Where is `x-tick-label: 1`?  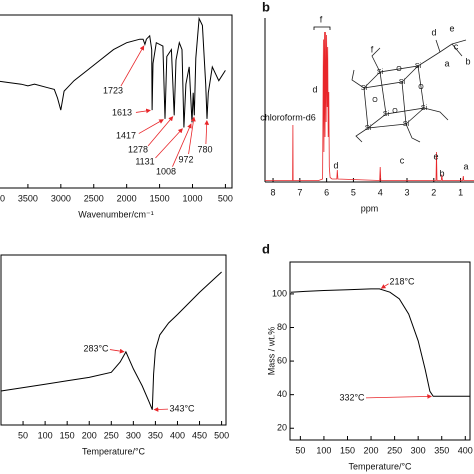 x-tick-label: 1 is located at coordinates (460, 192).